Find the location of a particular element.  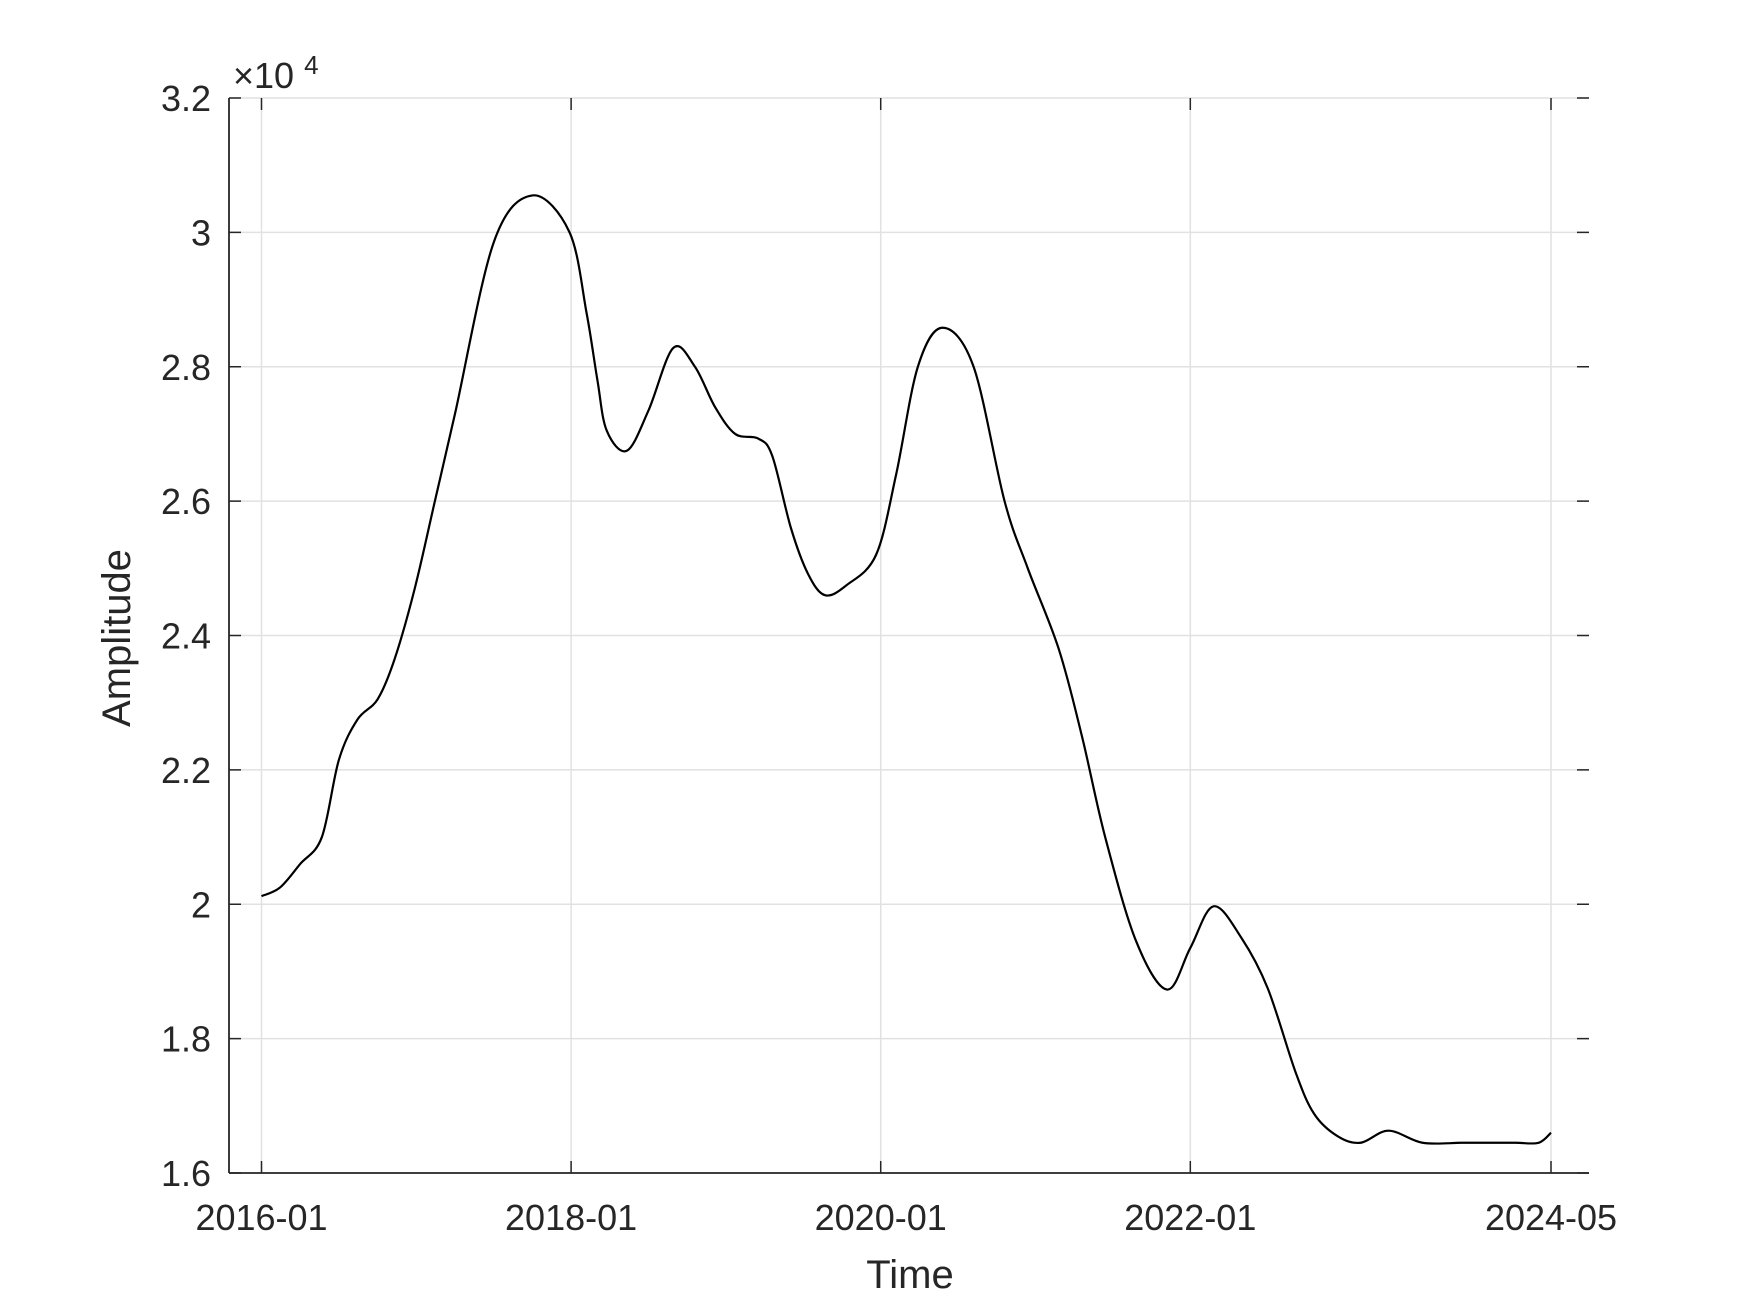

y-exponent-base: ×10 is located at coordinates (263, 75).